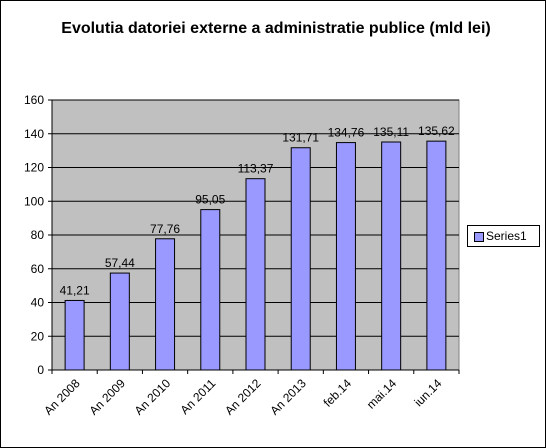 The height and width of the screenshot is (448, 546). I want to click on x-tick-label: An 2012, so click(243, 397).